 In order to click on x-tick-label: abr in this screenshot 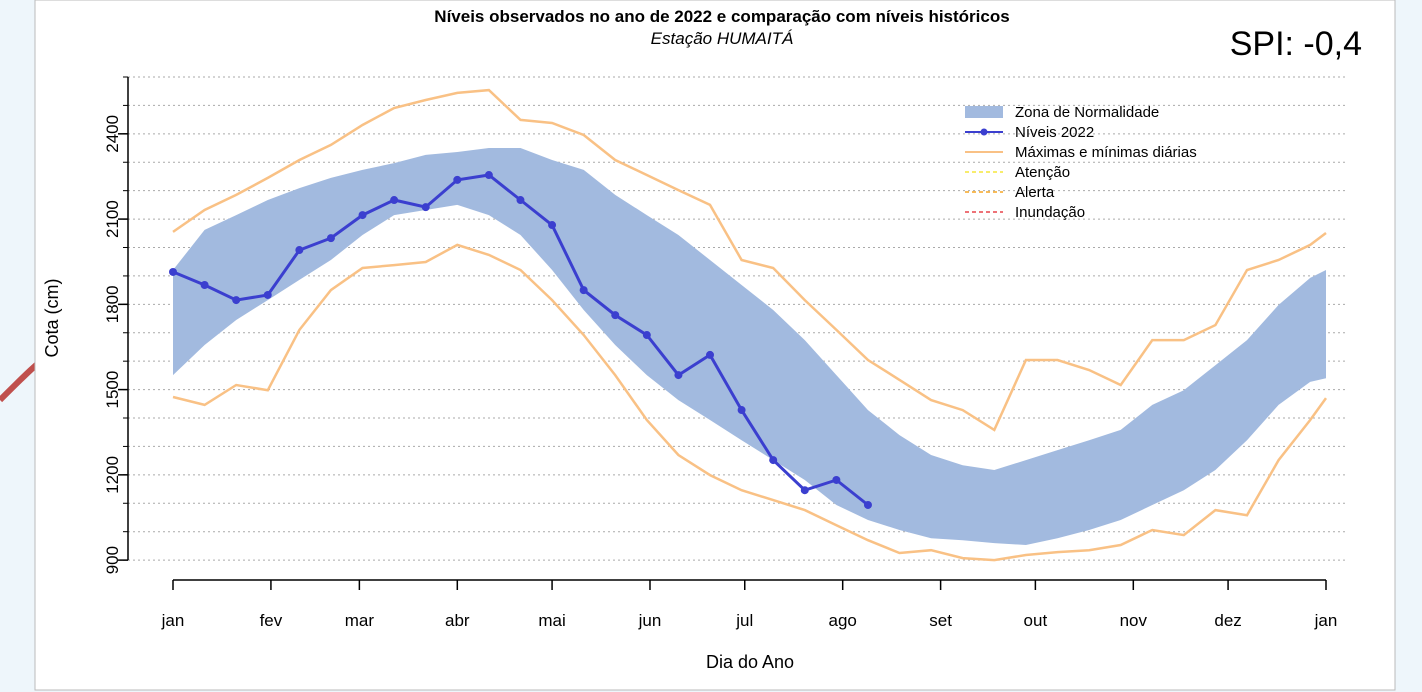, I will do `click(457, 620)`.